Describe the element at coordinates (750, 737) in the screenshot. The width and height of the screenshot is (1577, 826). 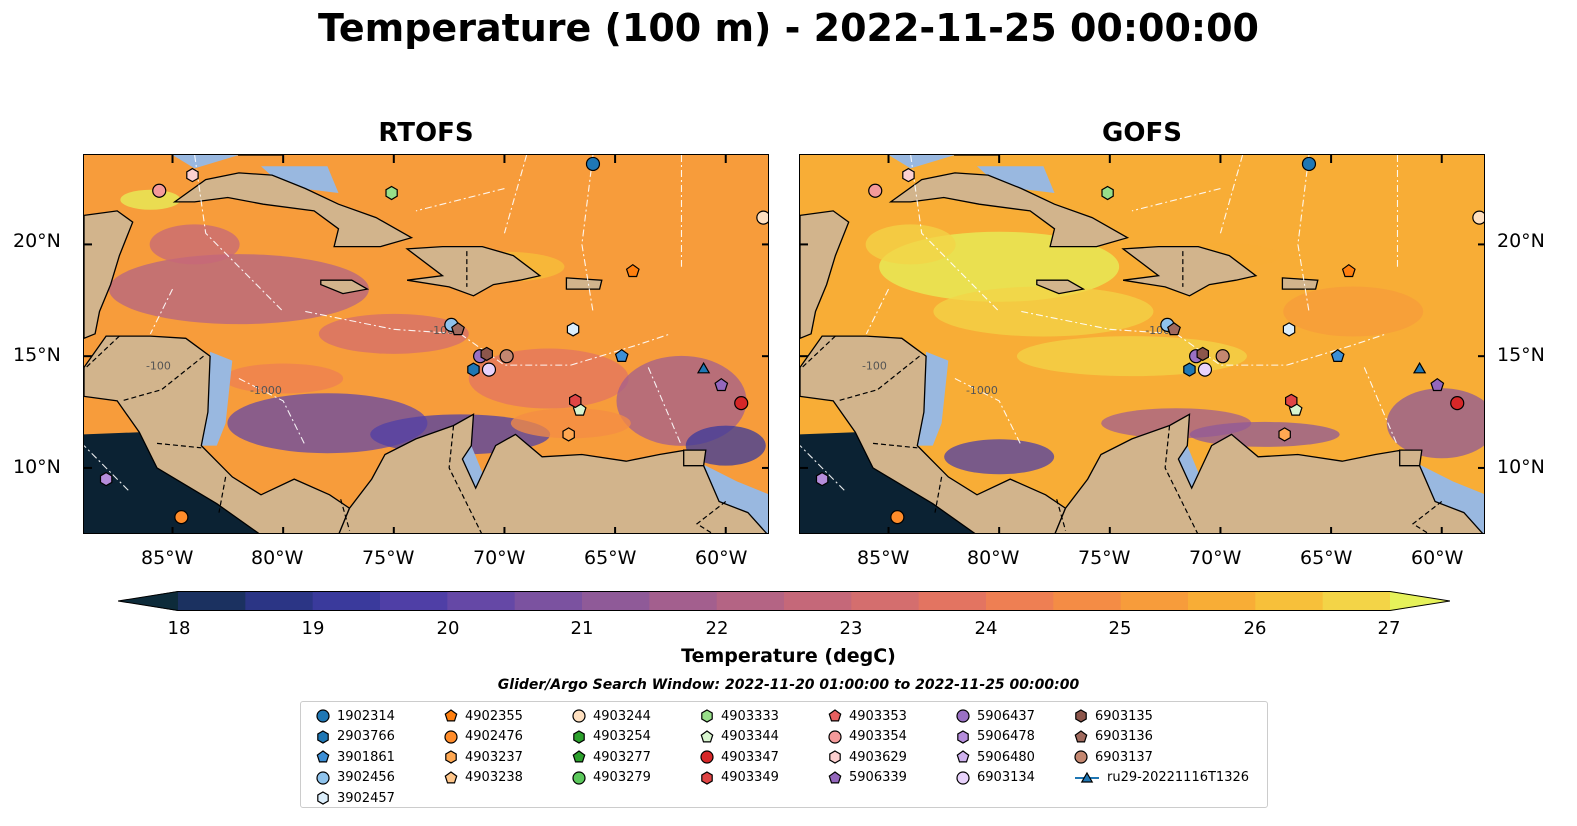
I see `legend-label: 4903344` at that location.